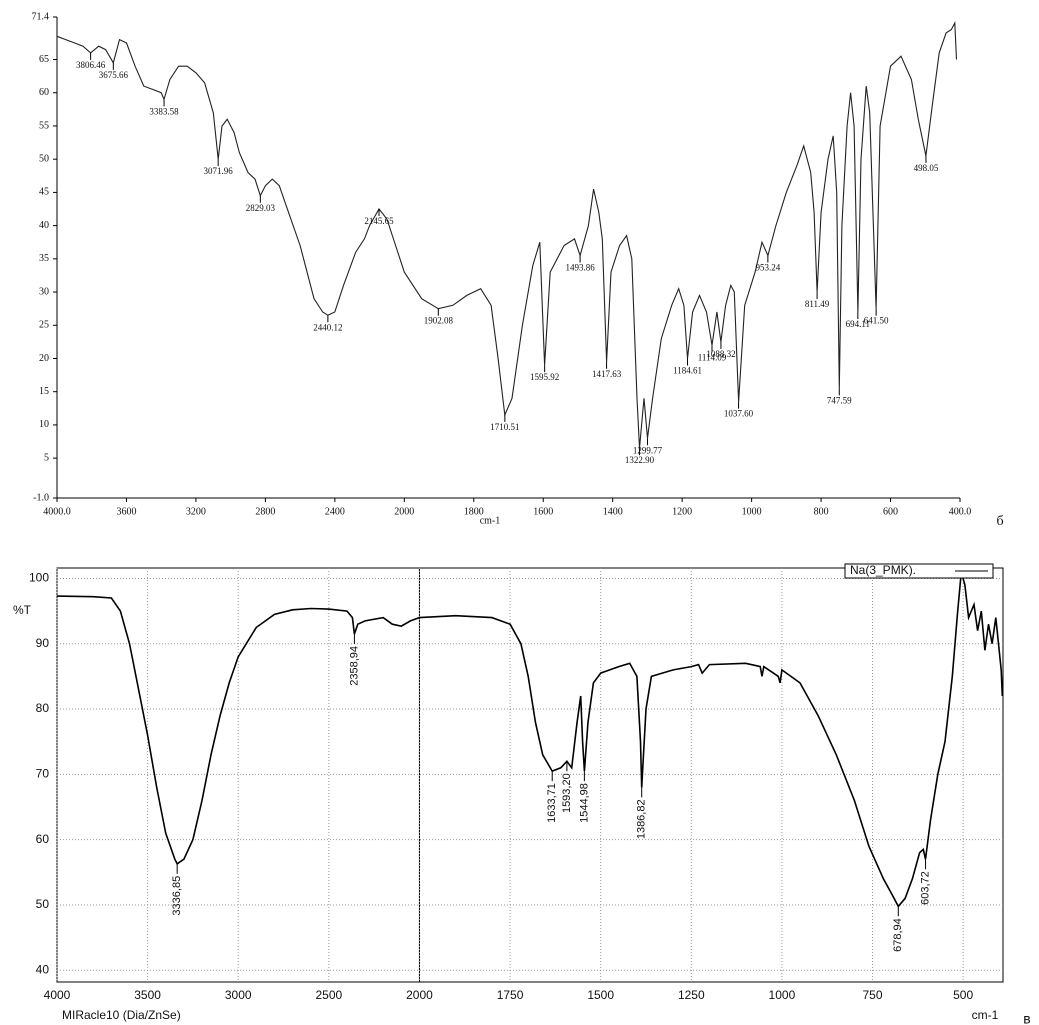 The image size is (1039, 1025). I want to click on peak-label: 678,94, so click(898, 935).